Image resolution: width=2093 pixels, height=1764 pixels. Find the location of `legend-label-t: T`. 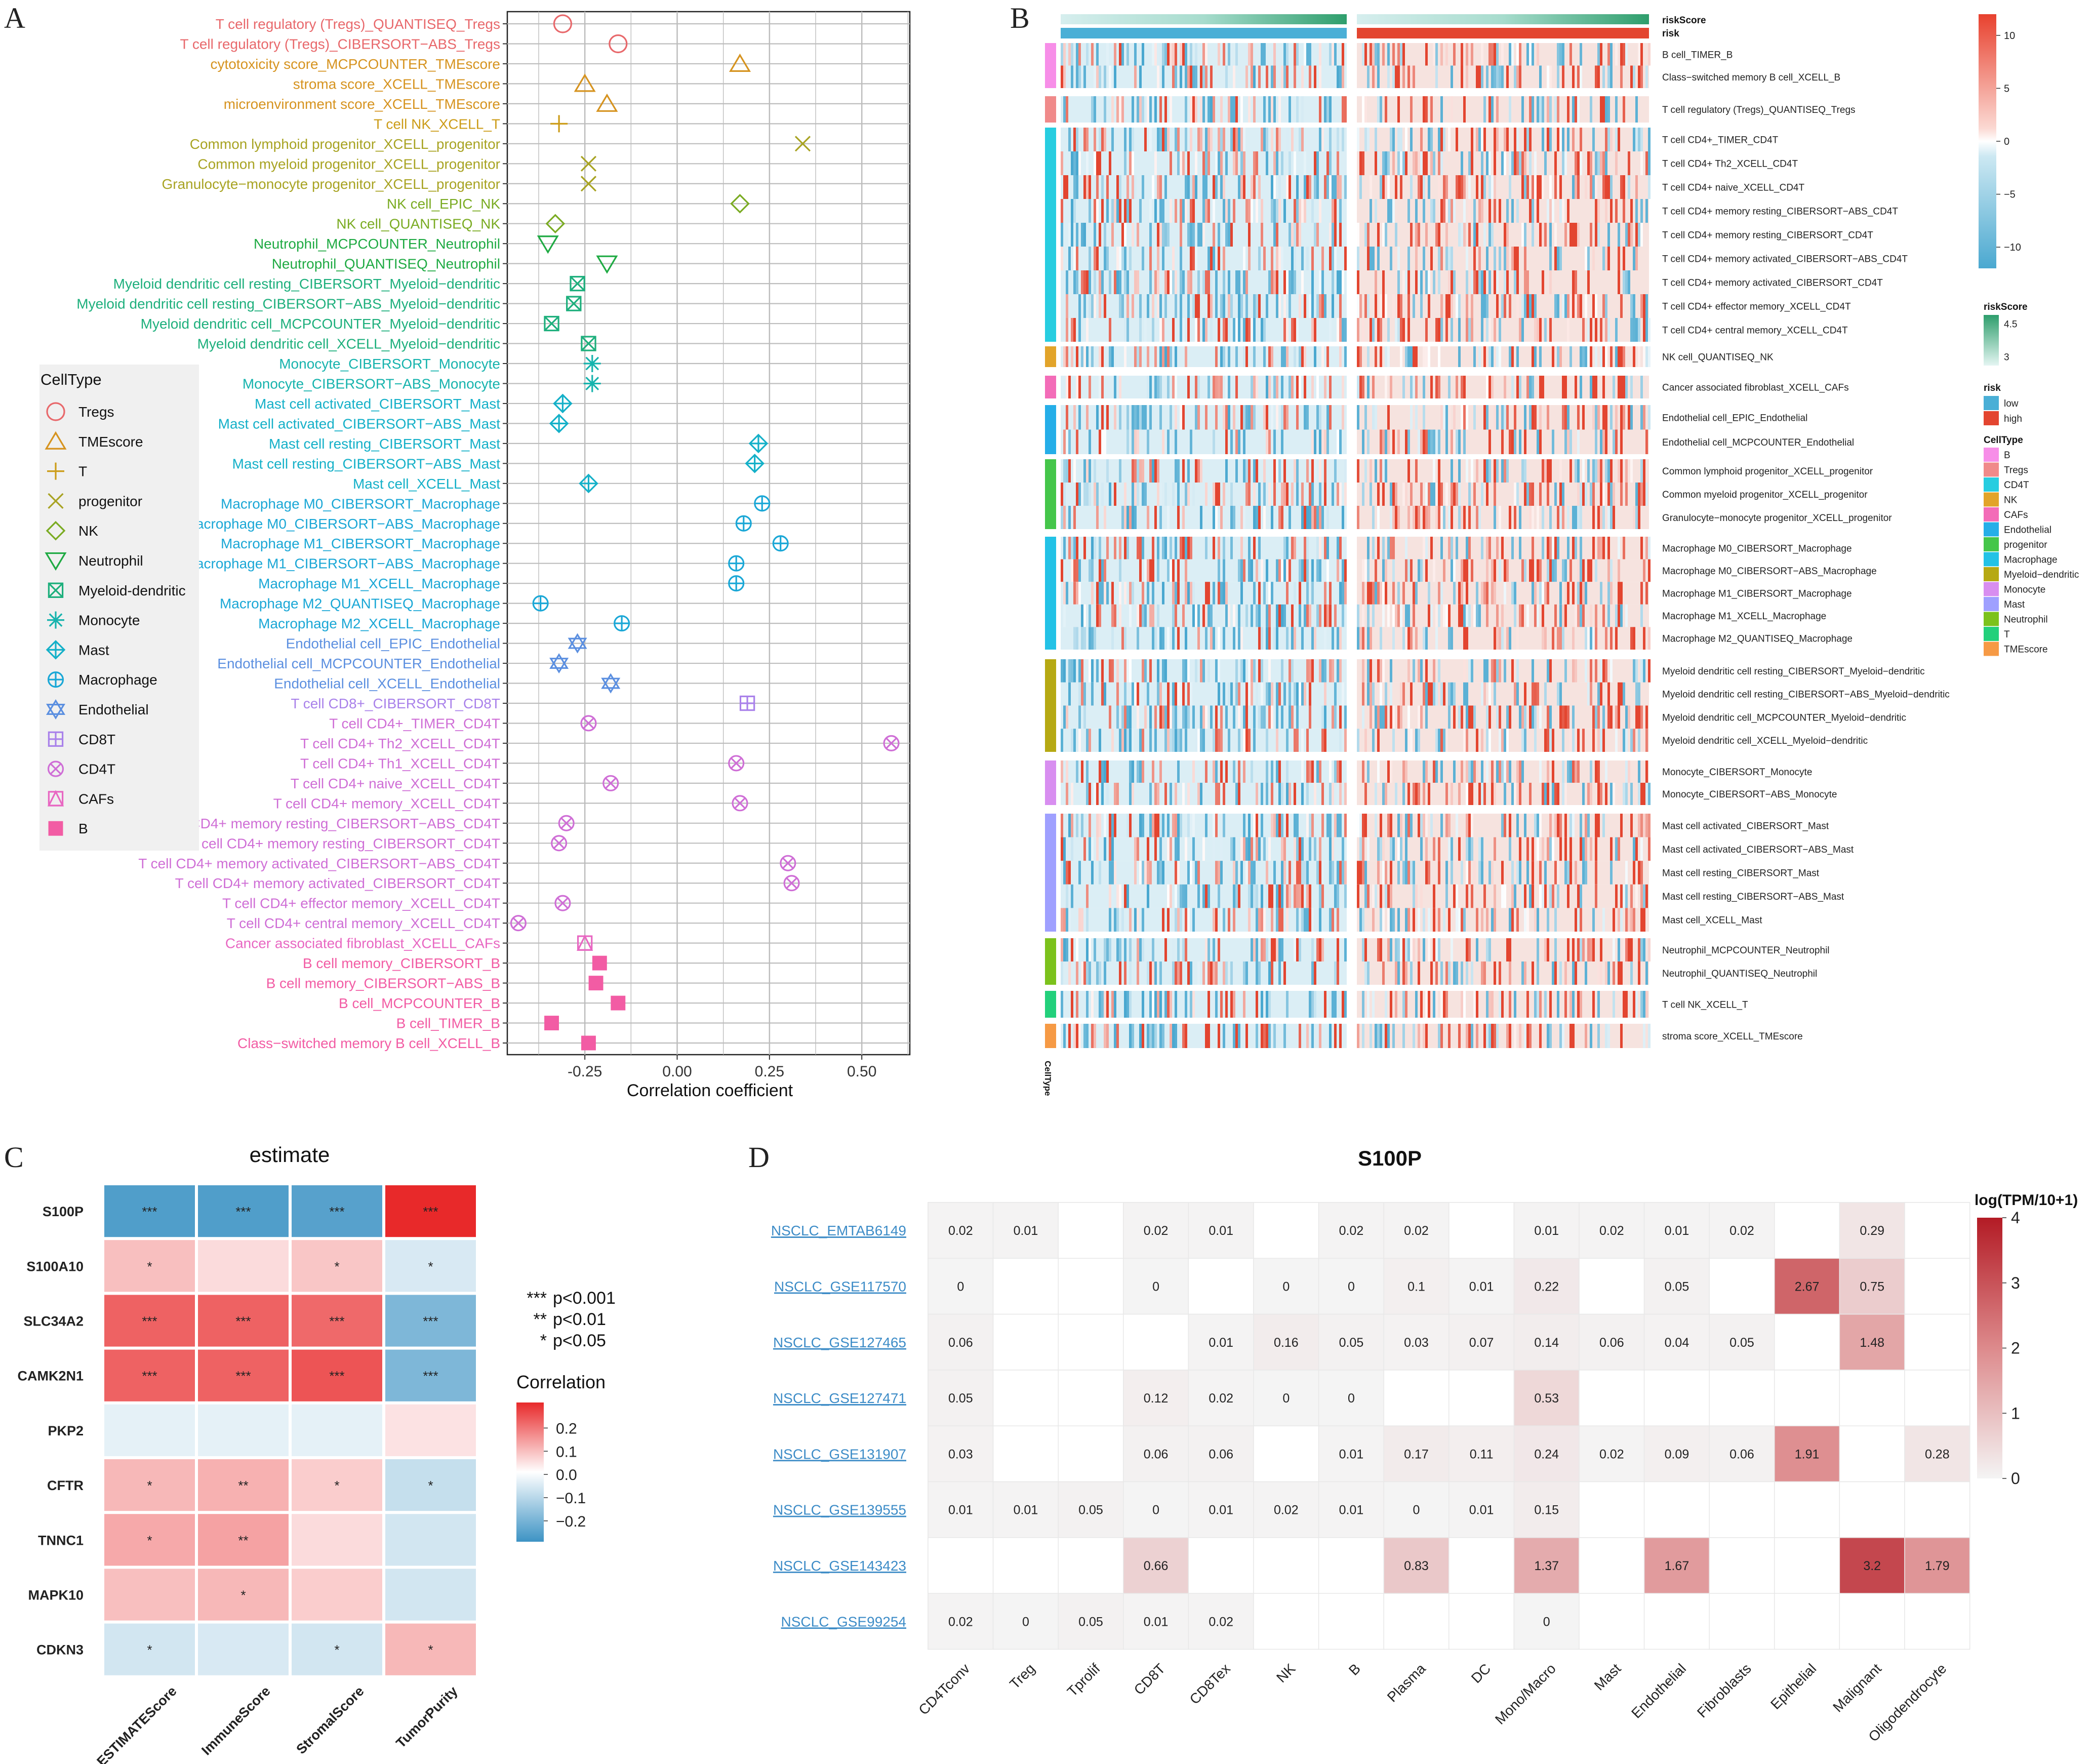

legend-label-t: T is located at coordinates (82, 471).